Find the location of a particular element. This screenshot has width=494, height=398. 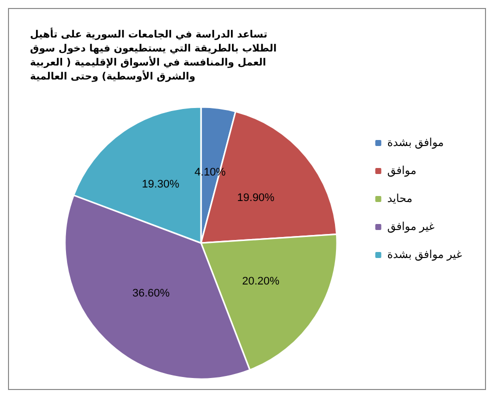

data-label: 19.90% is located at coordinates (256, 198).